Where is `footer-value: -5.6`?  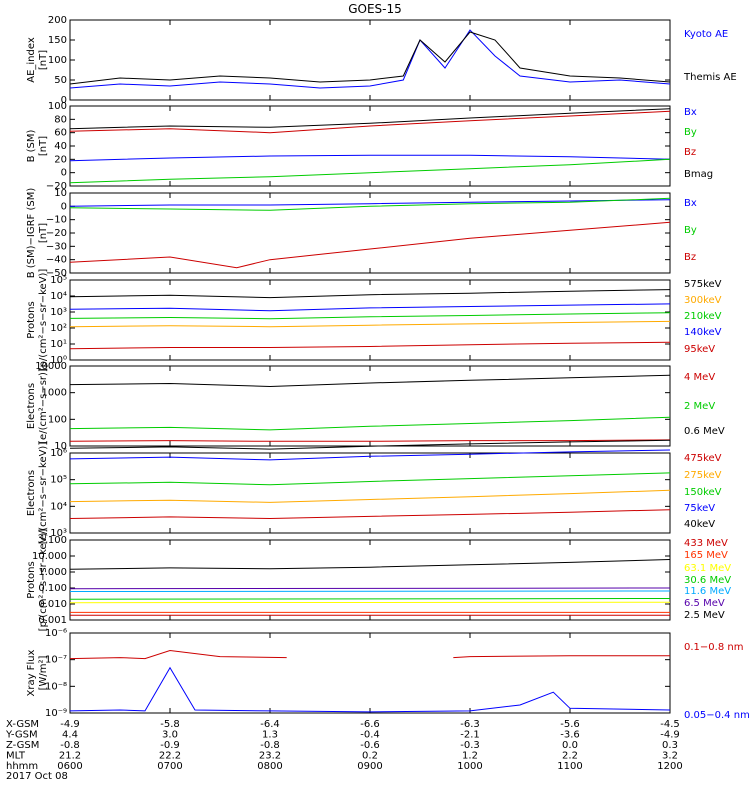 footer-value: -5.6 is located at coordinates (570, 724).